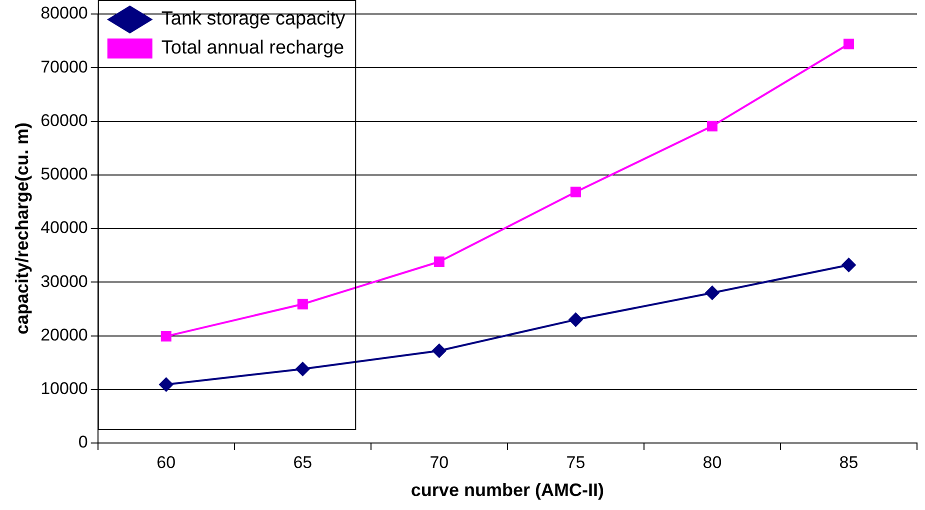 This screenshot has width=925, height=510. I want to click on x-tick-label: 75, so click(576, 462).